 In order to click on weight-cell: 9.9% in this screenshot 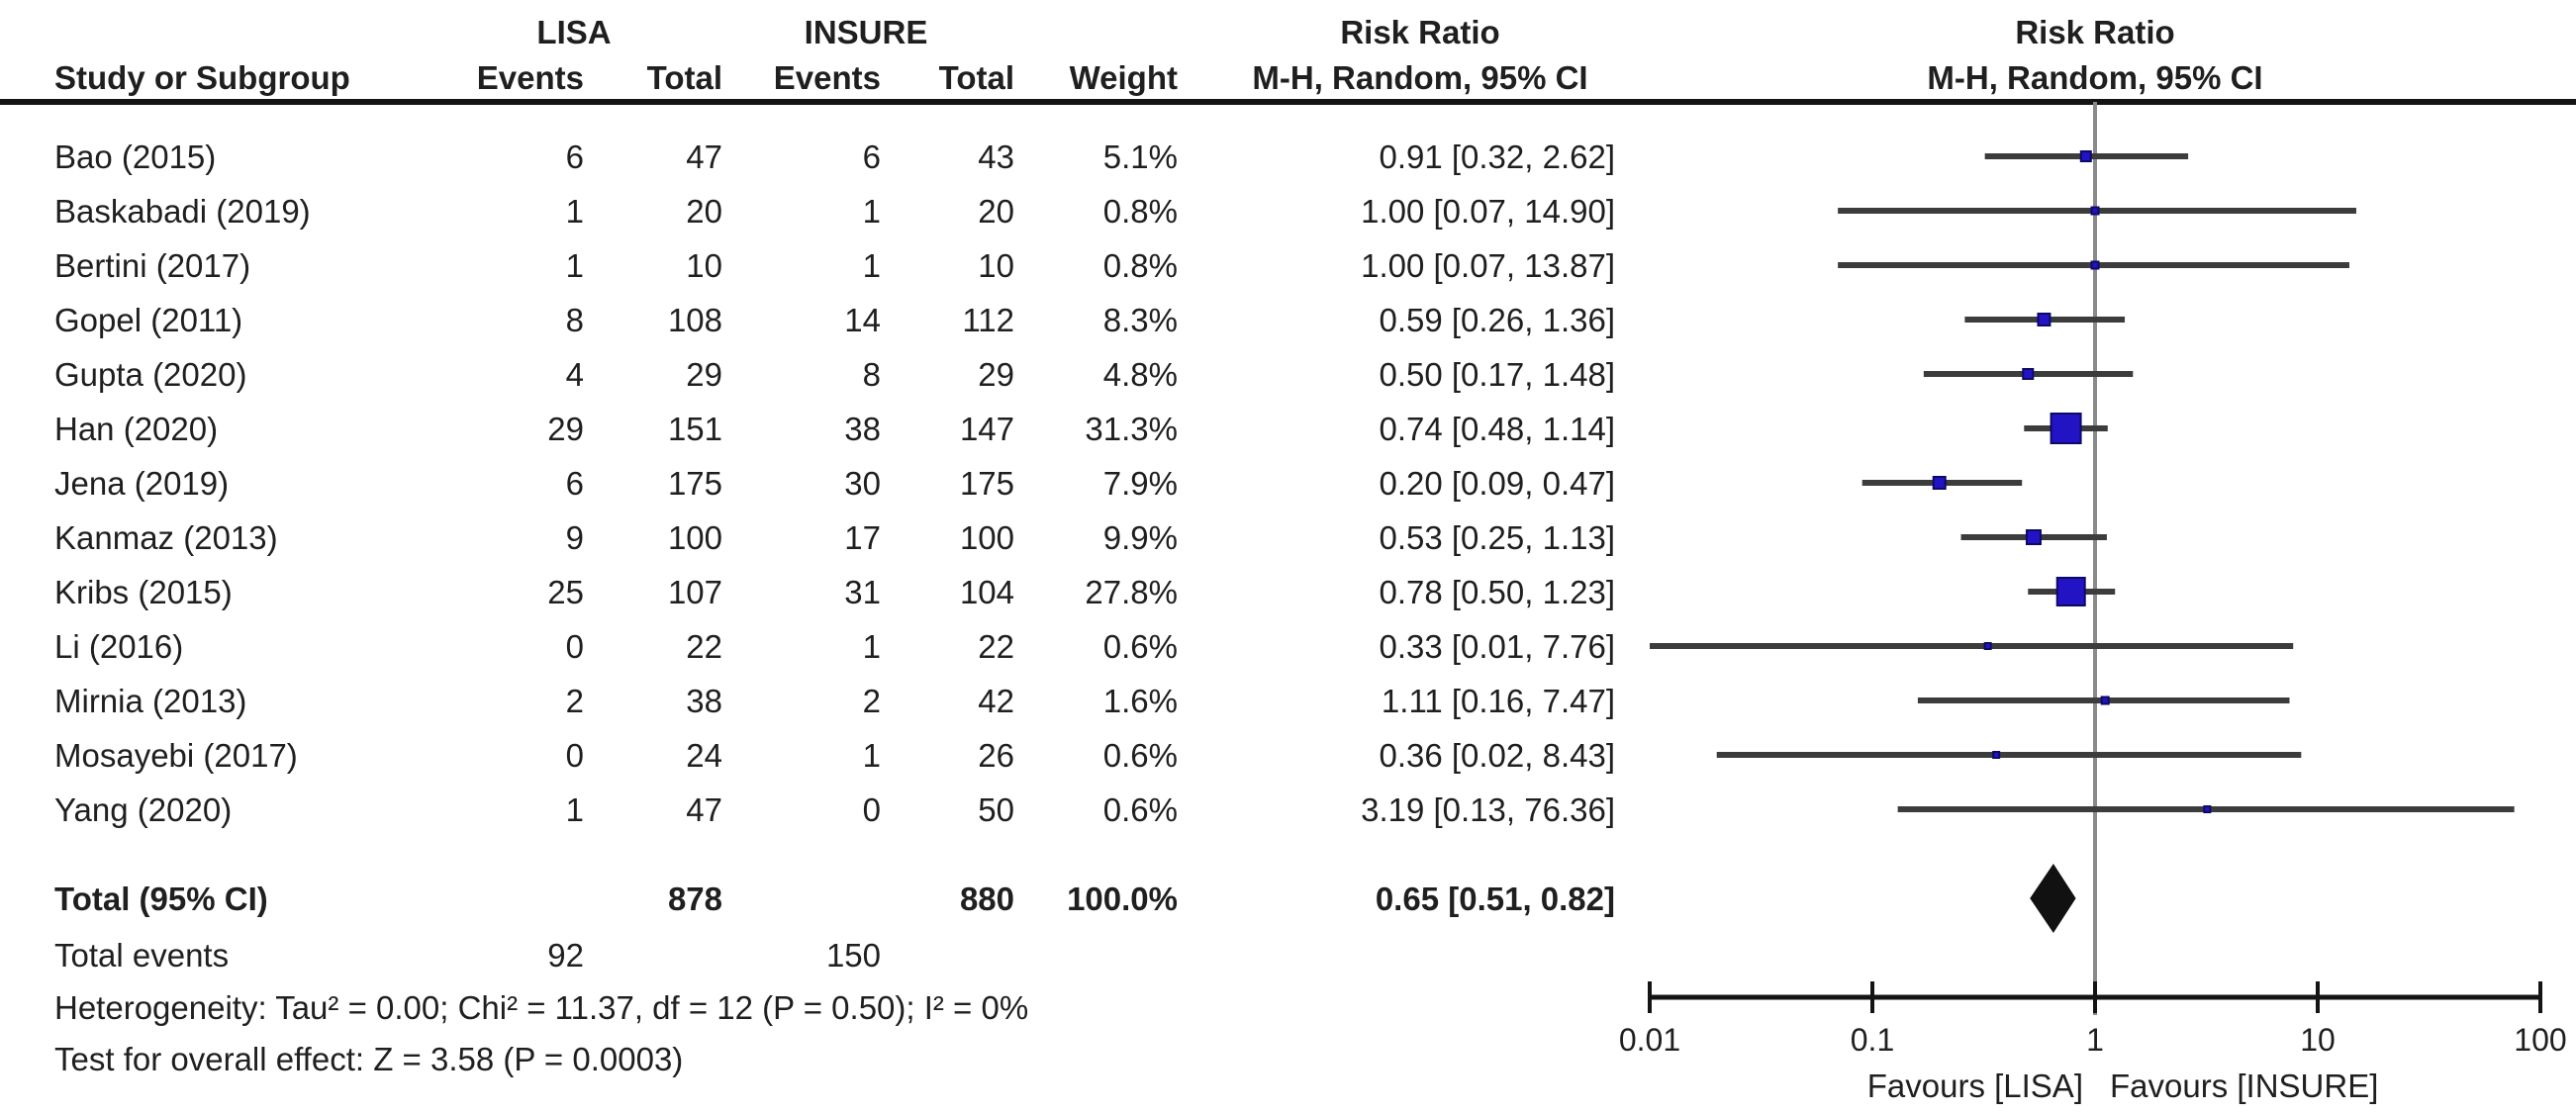, I will do `click(1140, 537)`.